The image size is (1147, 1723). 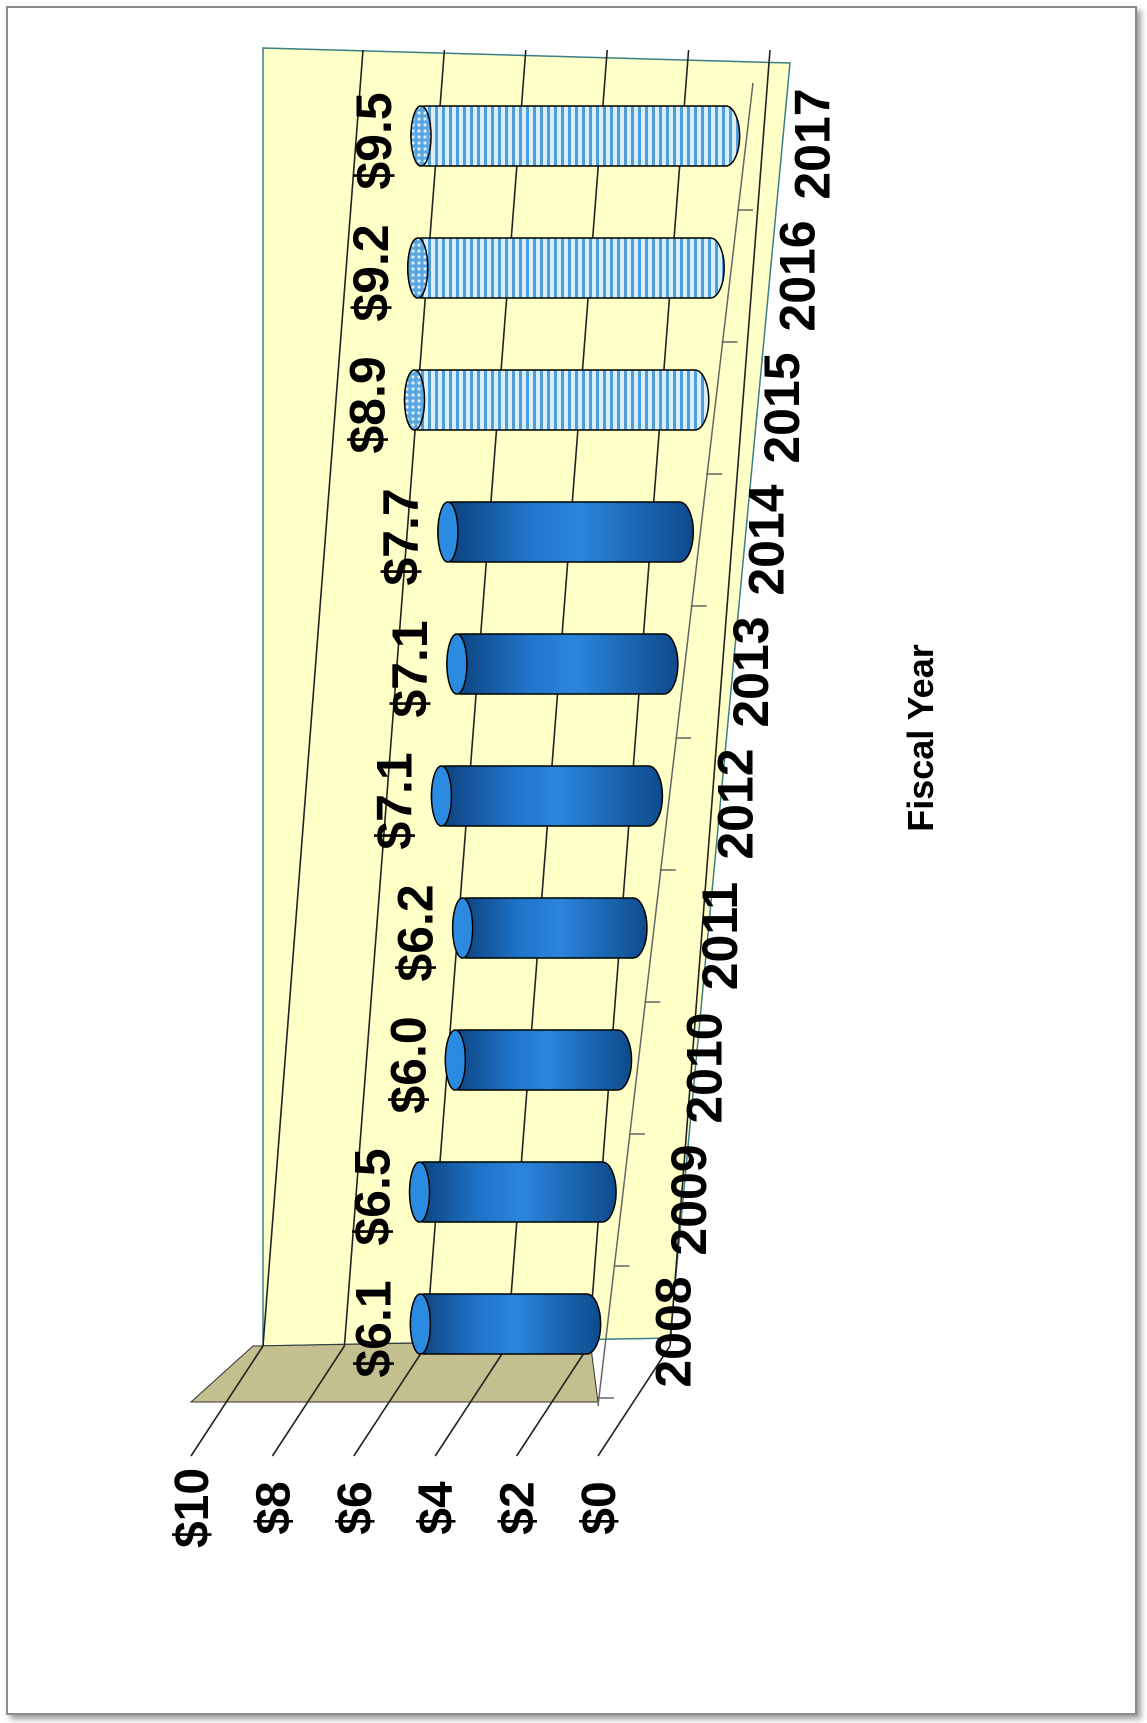 What do you see at coordinates (371, 272) in the screenshot?
I see `data-label: $9.2` at bounding box center [371, 272].